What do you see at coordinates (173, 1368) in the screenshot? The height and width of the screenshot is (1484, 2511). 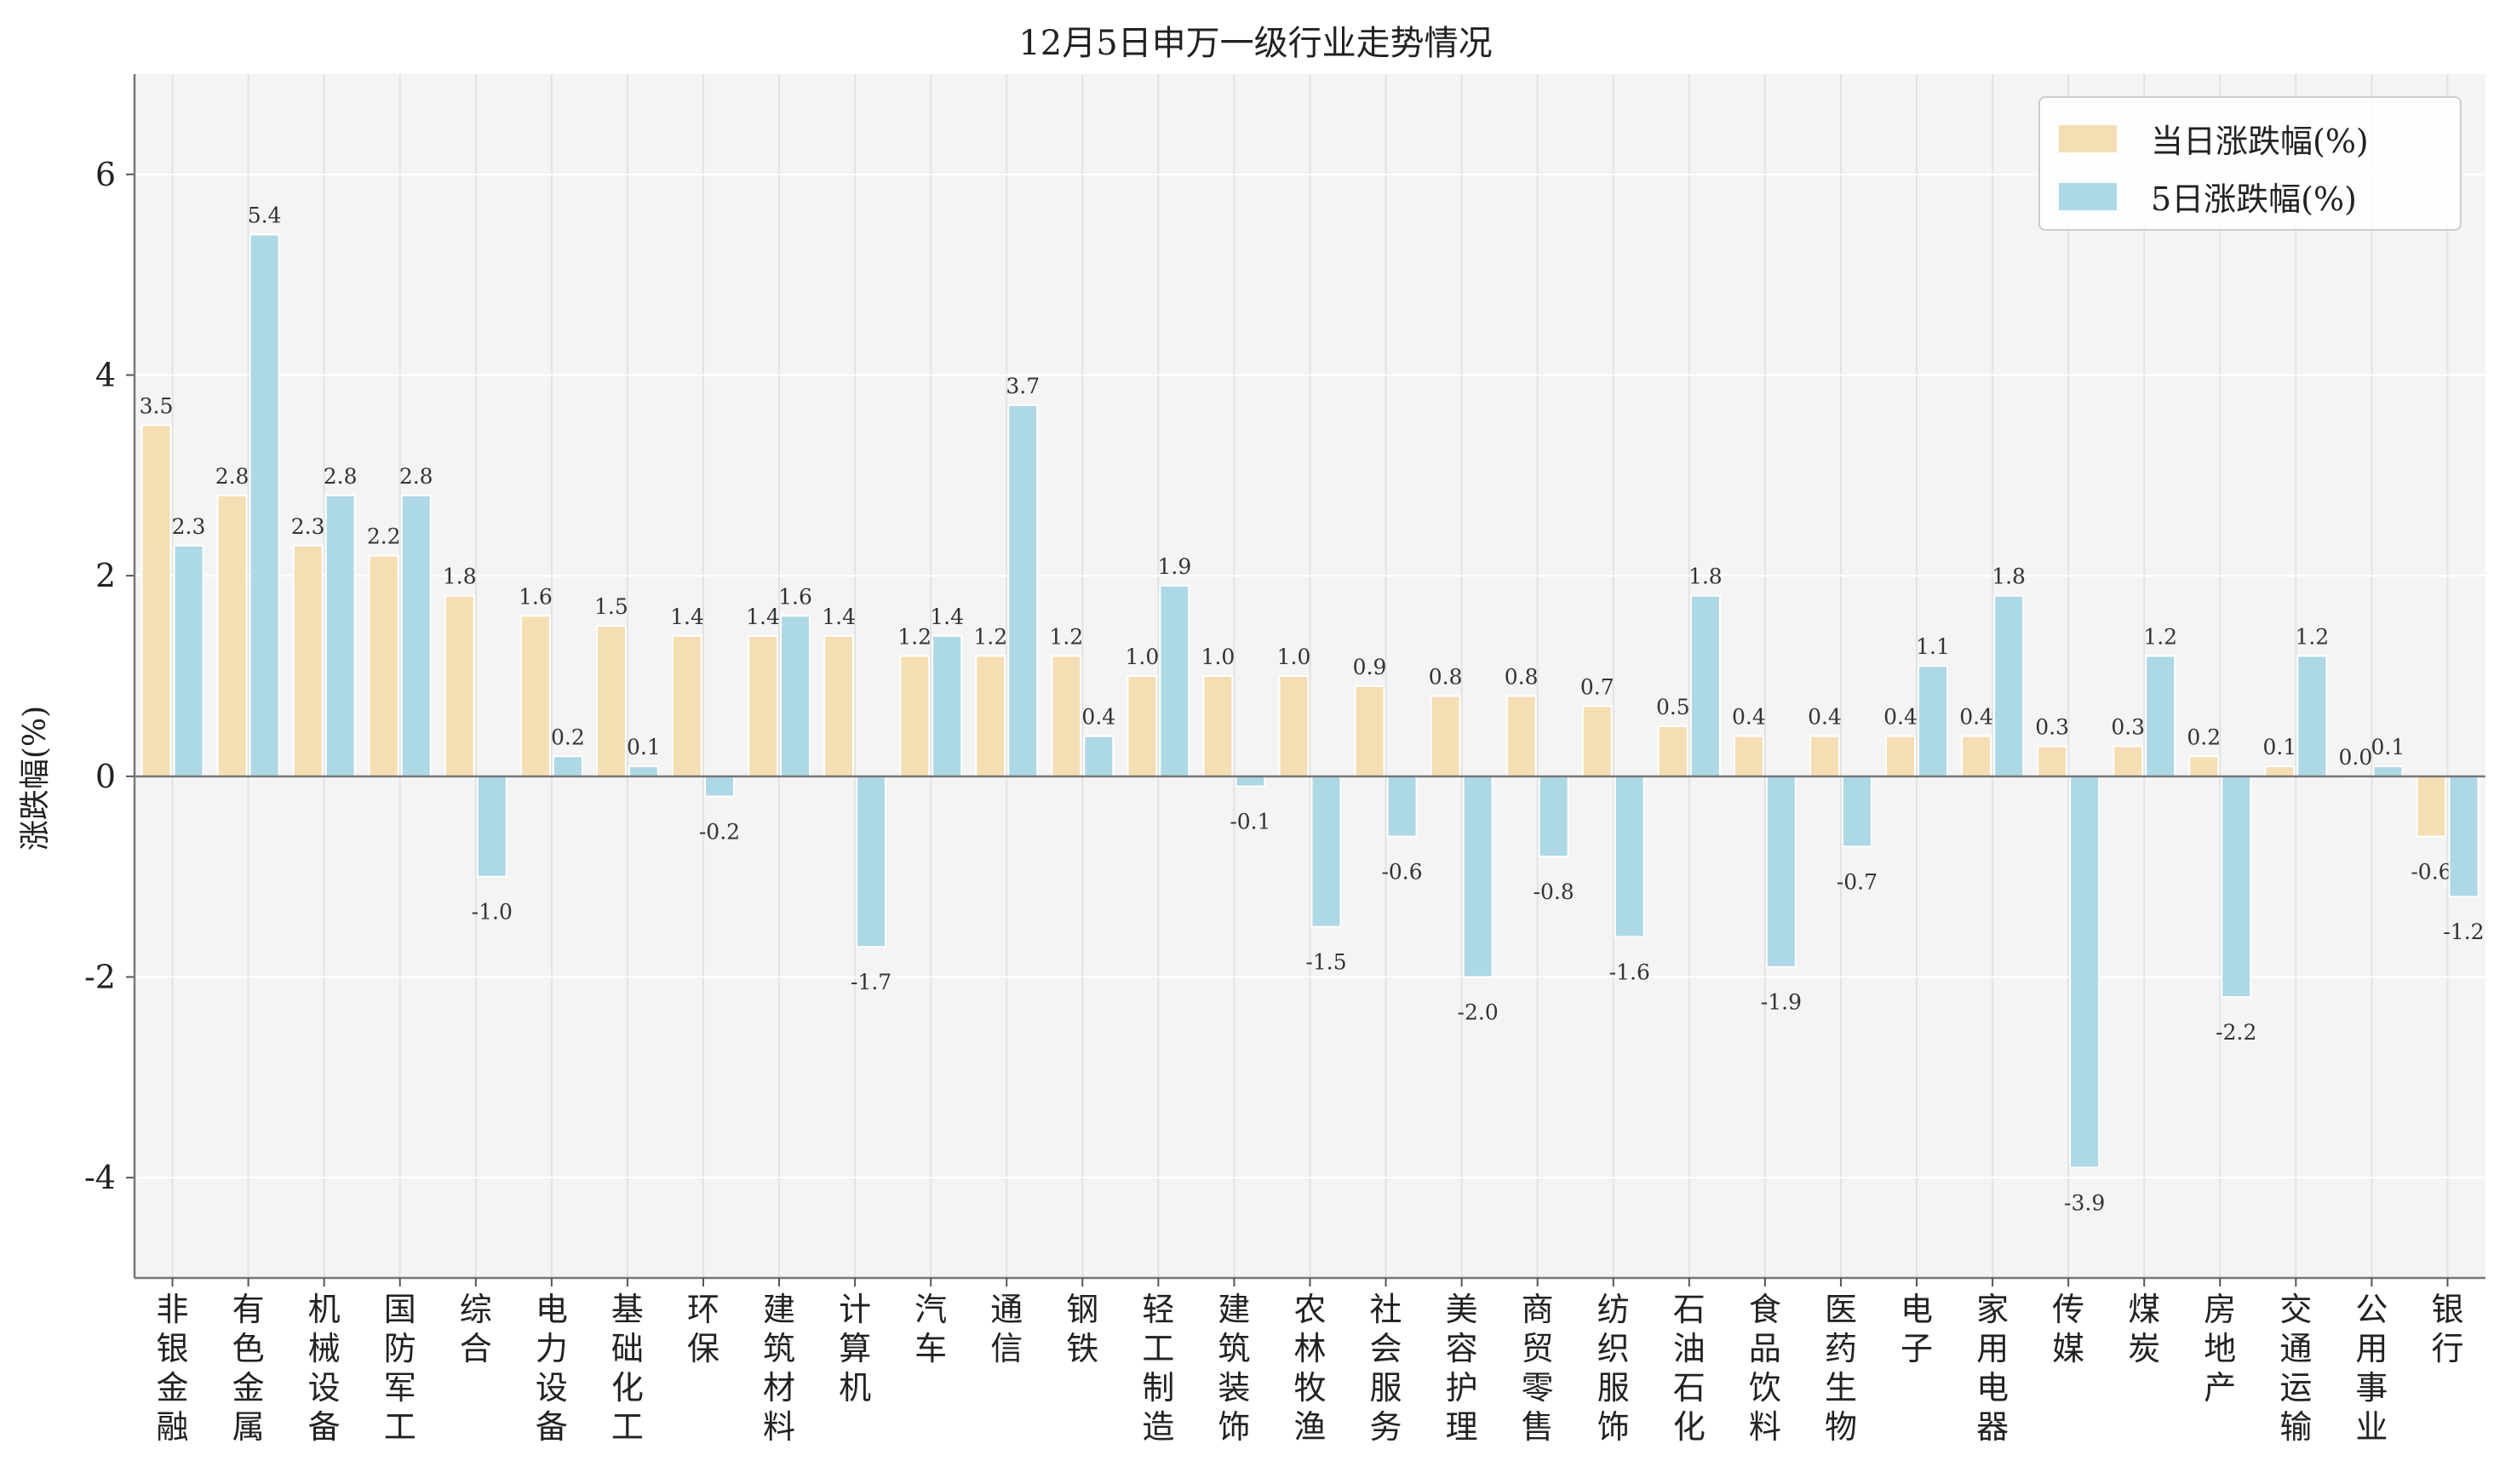 I see `x-tick-label: 非银金融` at bounding box center [173, 1368].